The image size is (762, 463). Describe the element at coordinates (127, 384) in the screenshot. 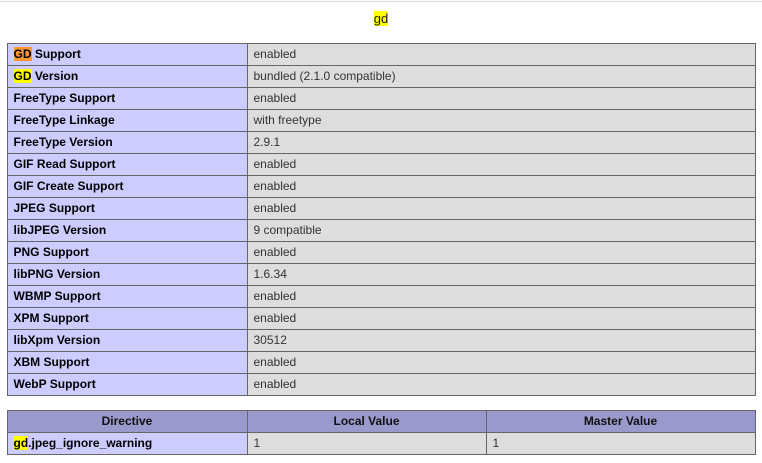

I see `info-label-cell: WebP Support` at that location.